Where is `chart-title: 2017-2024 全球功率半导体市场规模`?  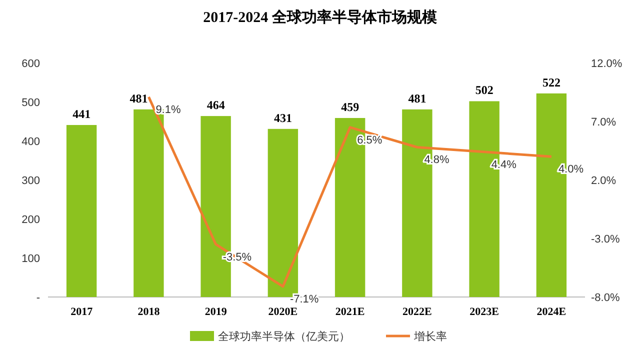 chart-title: 2017-2024 全球功率半导体市场规模 is located at coordinates (320, 17).